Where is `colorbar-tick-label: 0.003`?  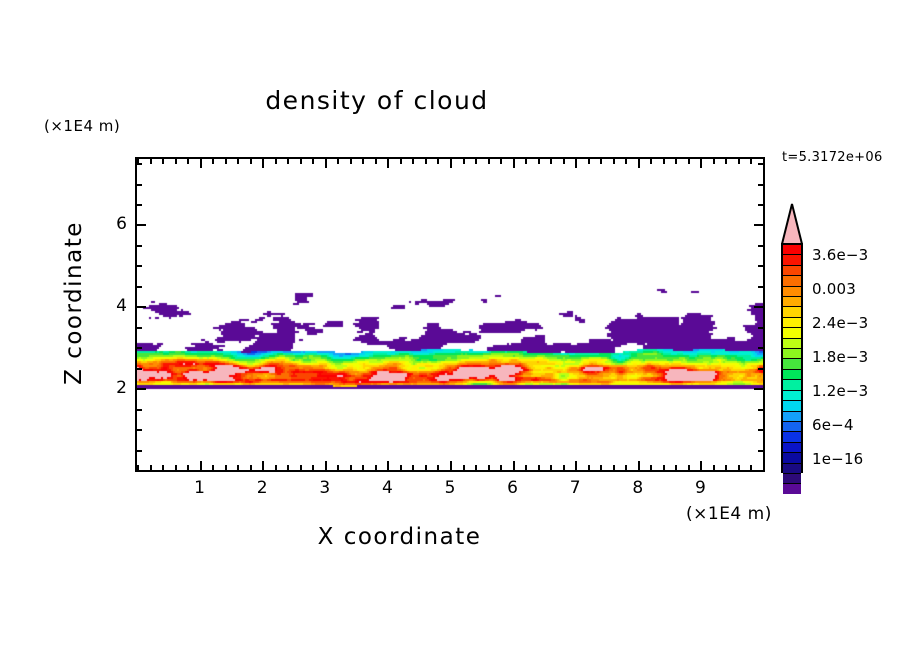
colorbar-tick-label: 0.003 is located at coordinates (834, 289).